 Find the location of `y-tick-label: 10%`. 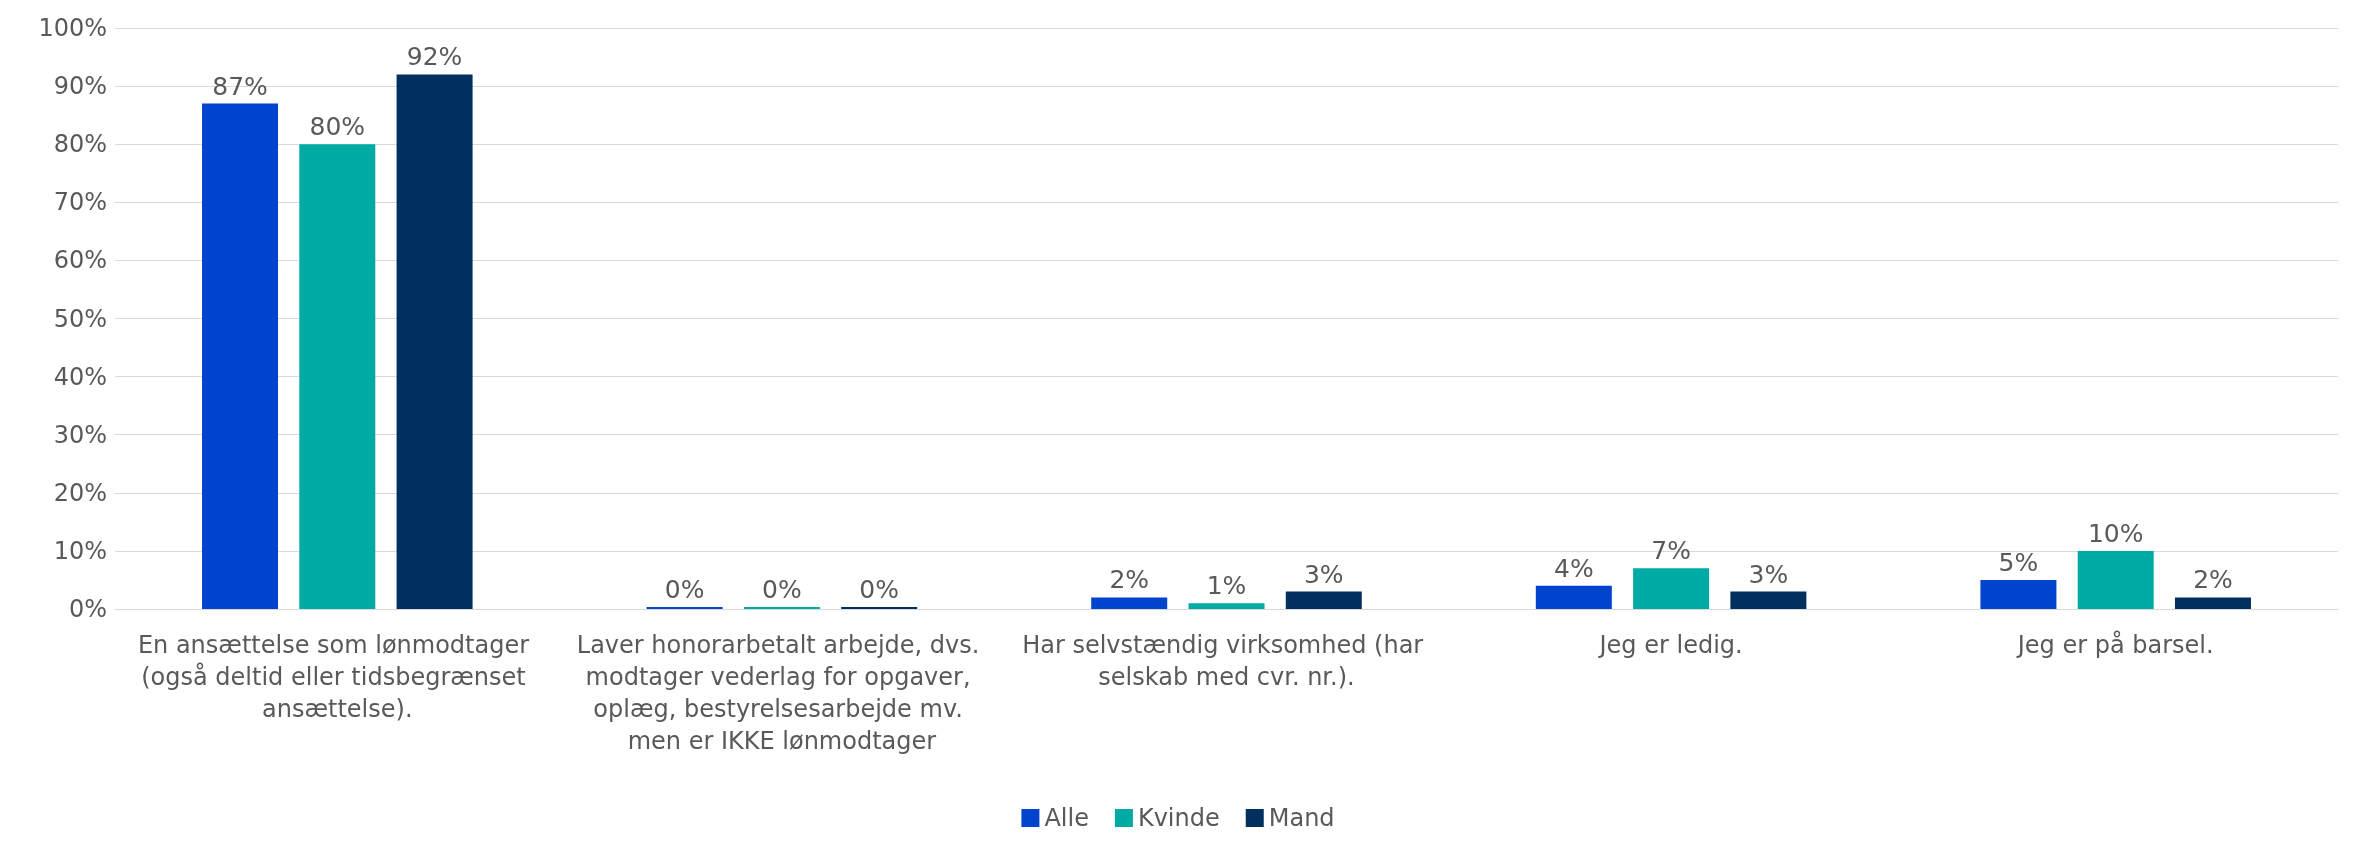

y-tick-label: 10% is located at coordinates (80, 550).